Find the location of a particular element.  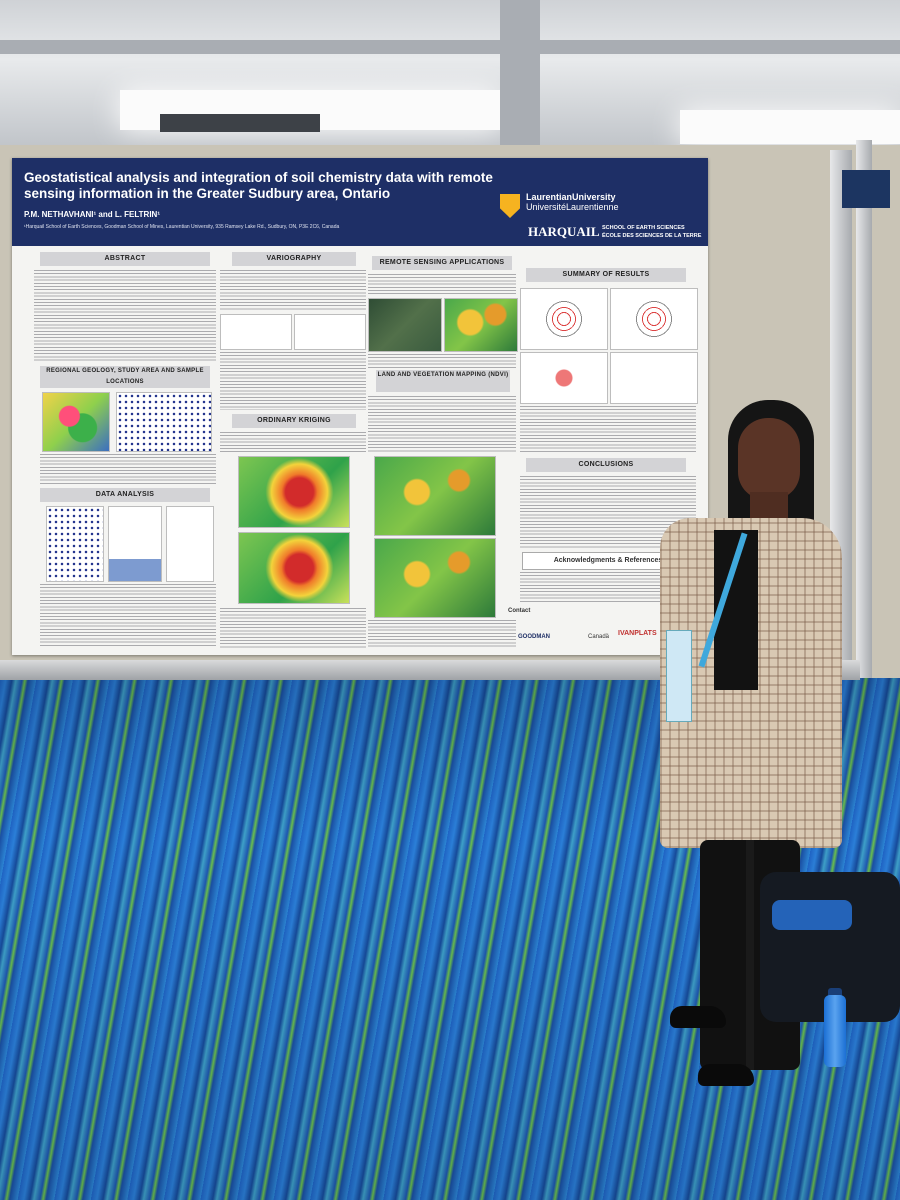

remote-sensing-heading: REMOTE SENSING APPLICATIONS is located at coordinates (442, 263).